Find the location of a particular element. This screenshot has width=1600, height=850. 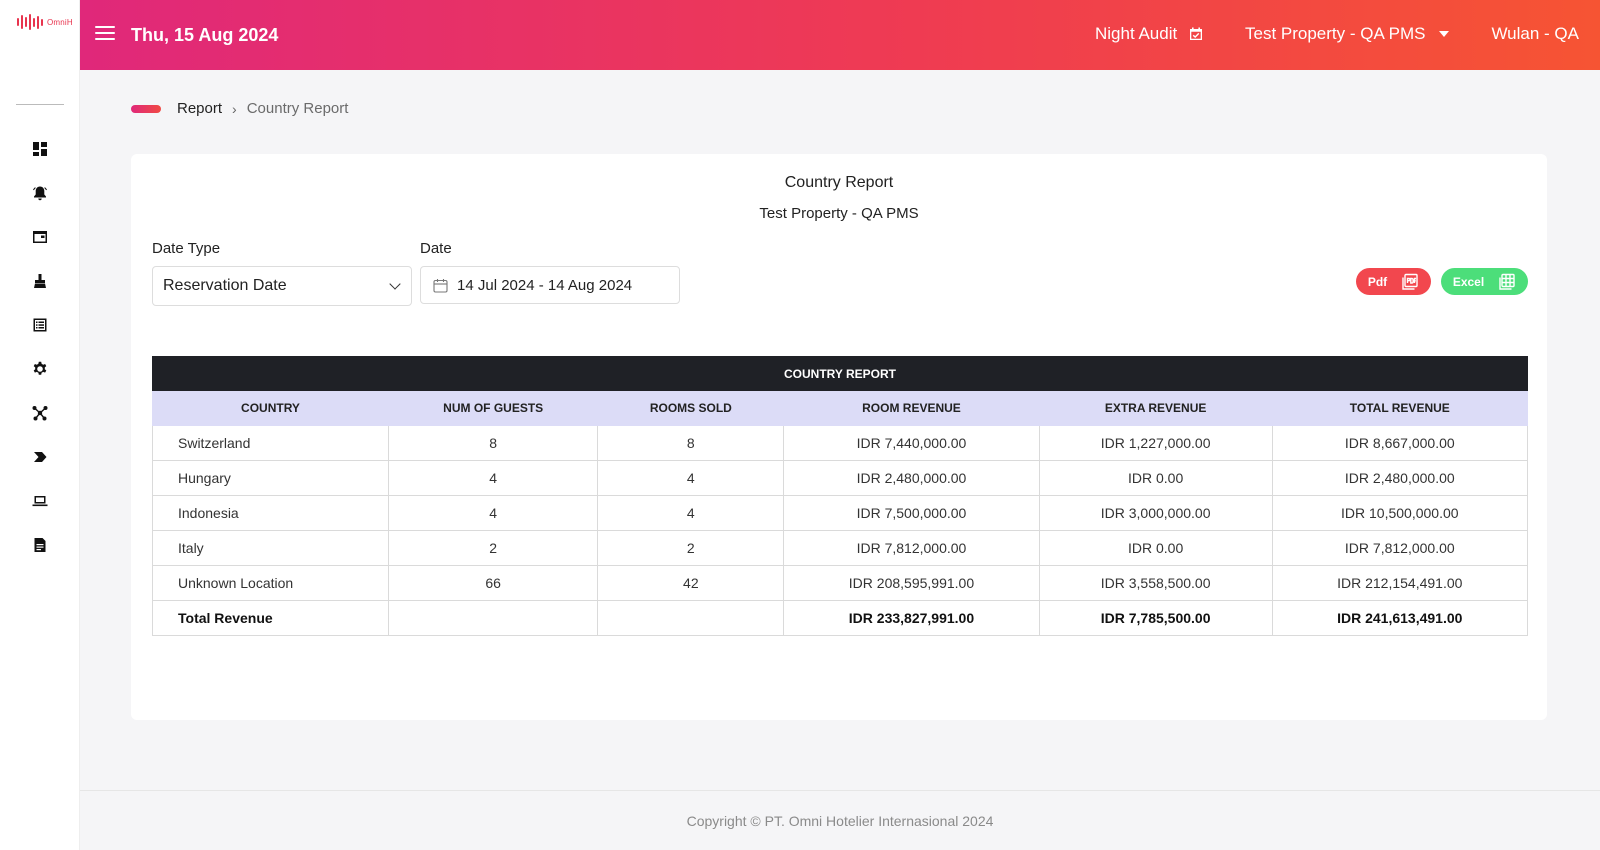

chevron-right-icon: › is located at coordinates (234, 108).